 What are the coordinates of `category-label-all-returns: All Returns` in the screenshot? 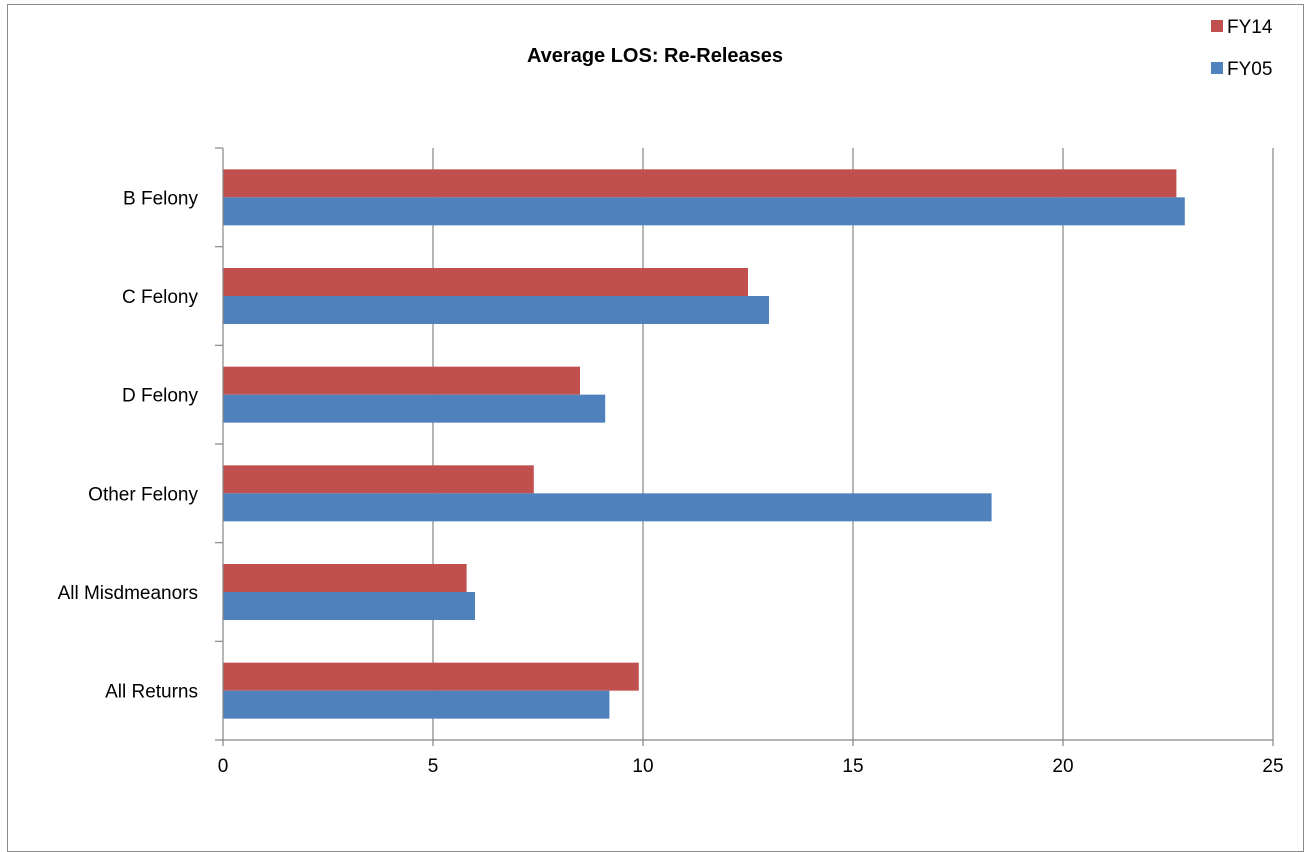 It's located at (151, 692).